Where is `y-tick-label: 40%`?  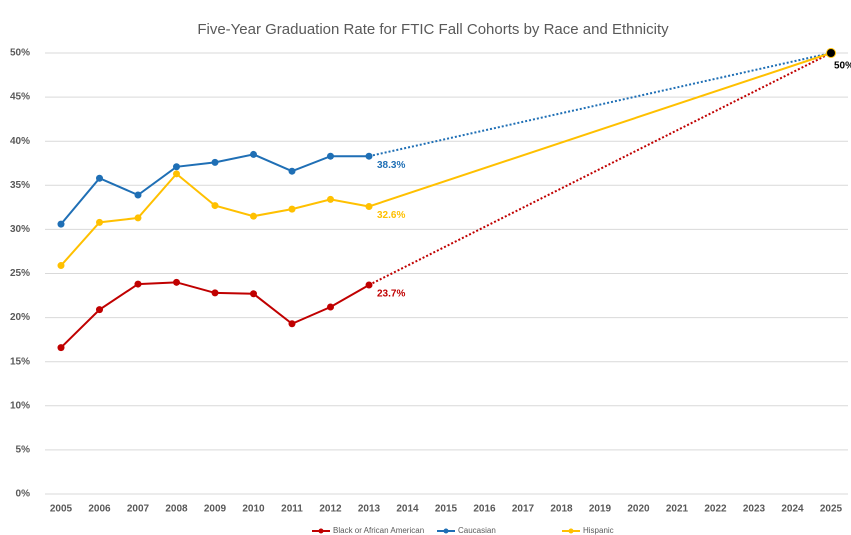
y-tick-label: 40% is located at coordinates (20, 141).